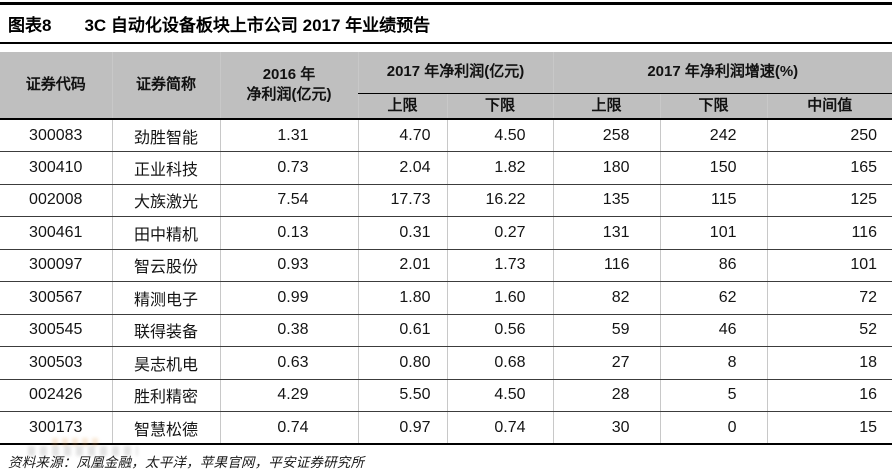 This screenshot has width=892, height=470. I want to click on cell-growth-lower: 150, so click(713, 168).